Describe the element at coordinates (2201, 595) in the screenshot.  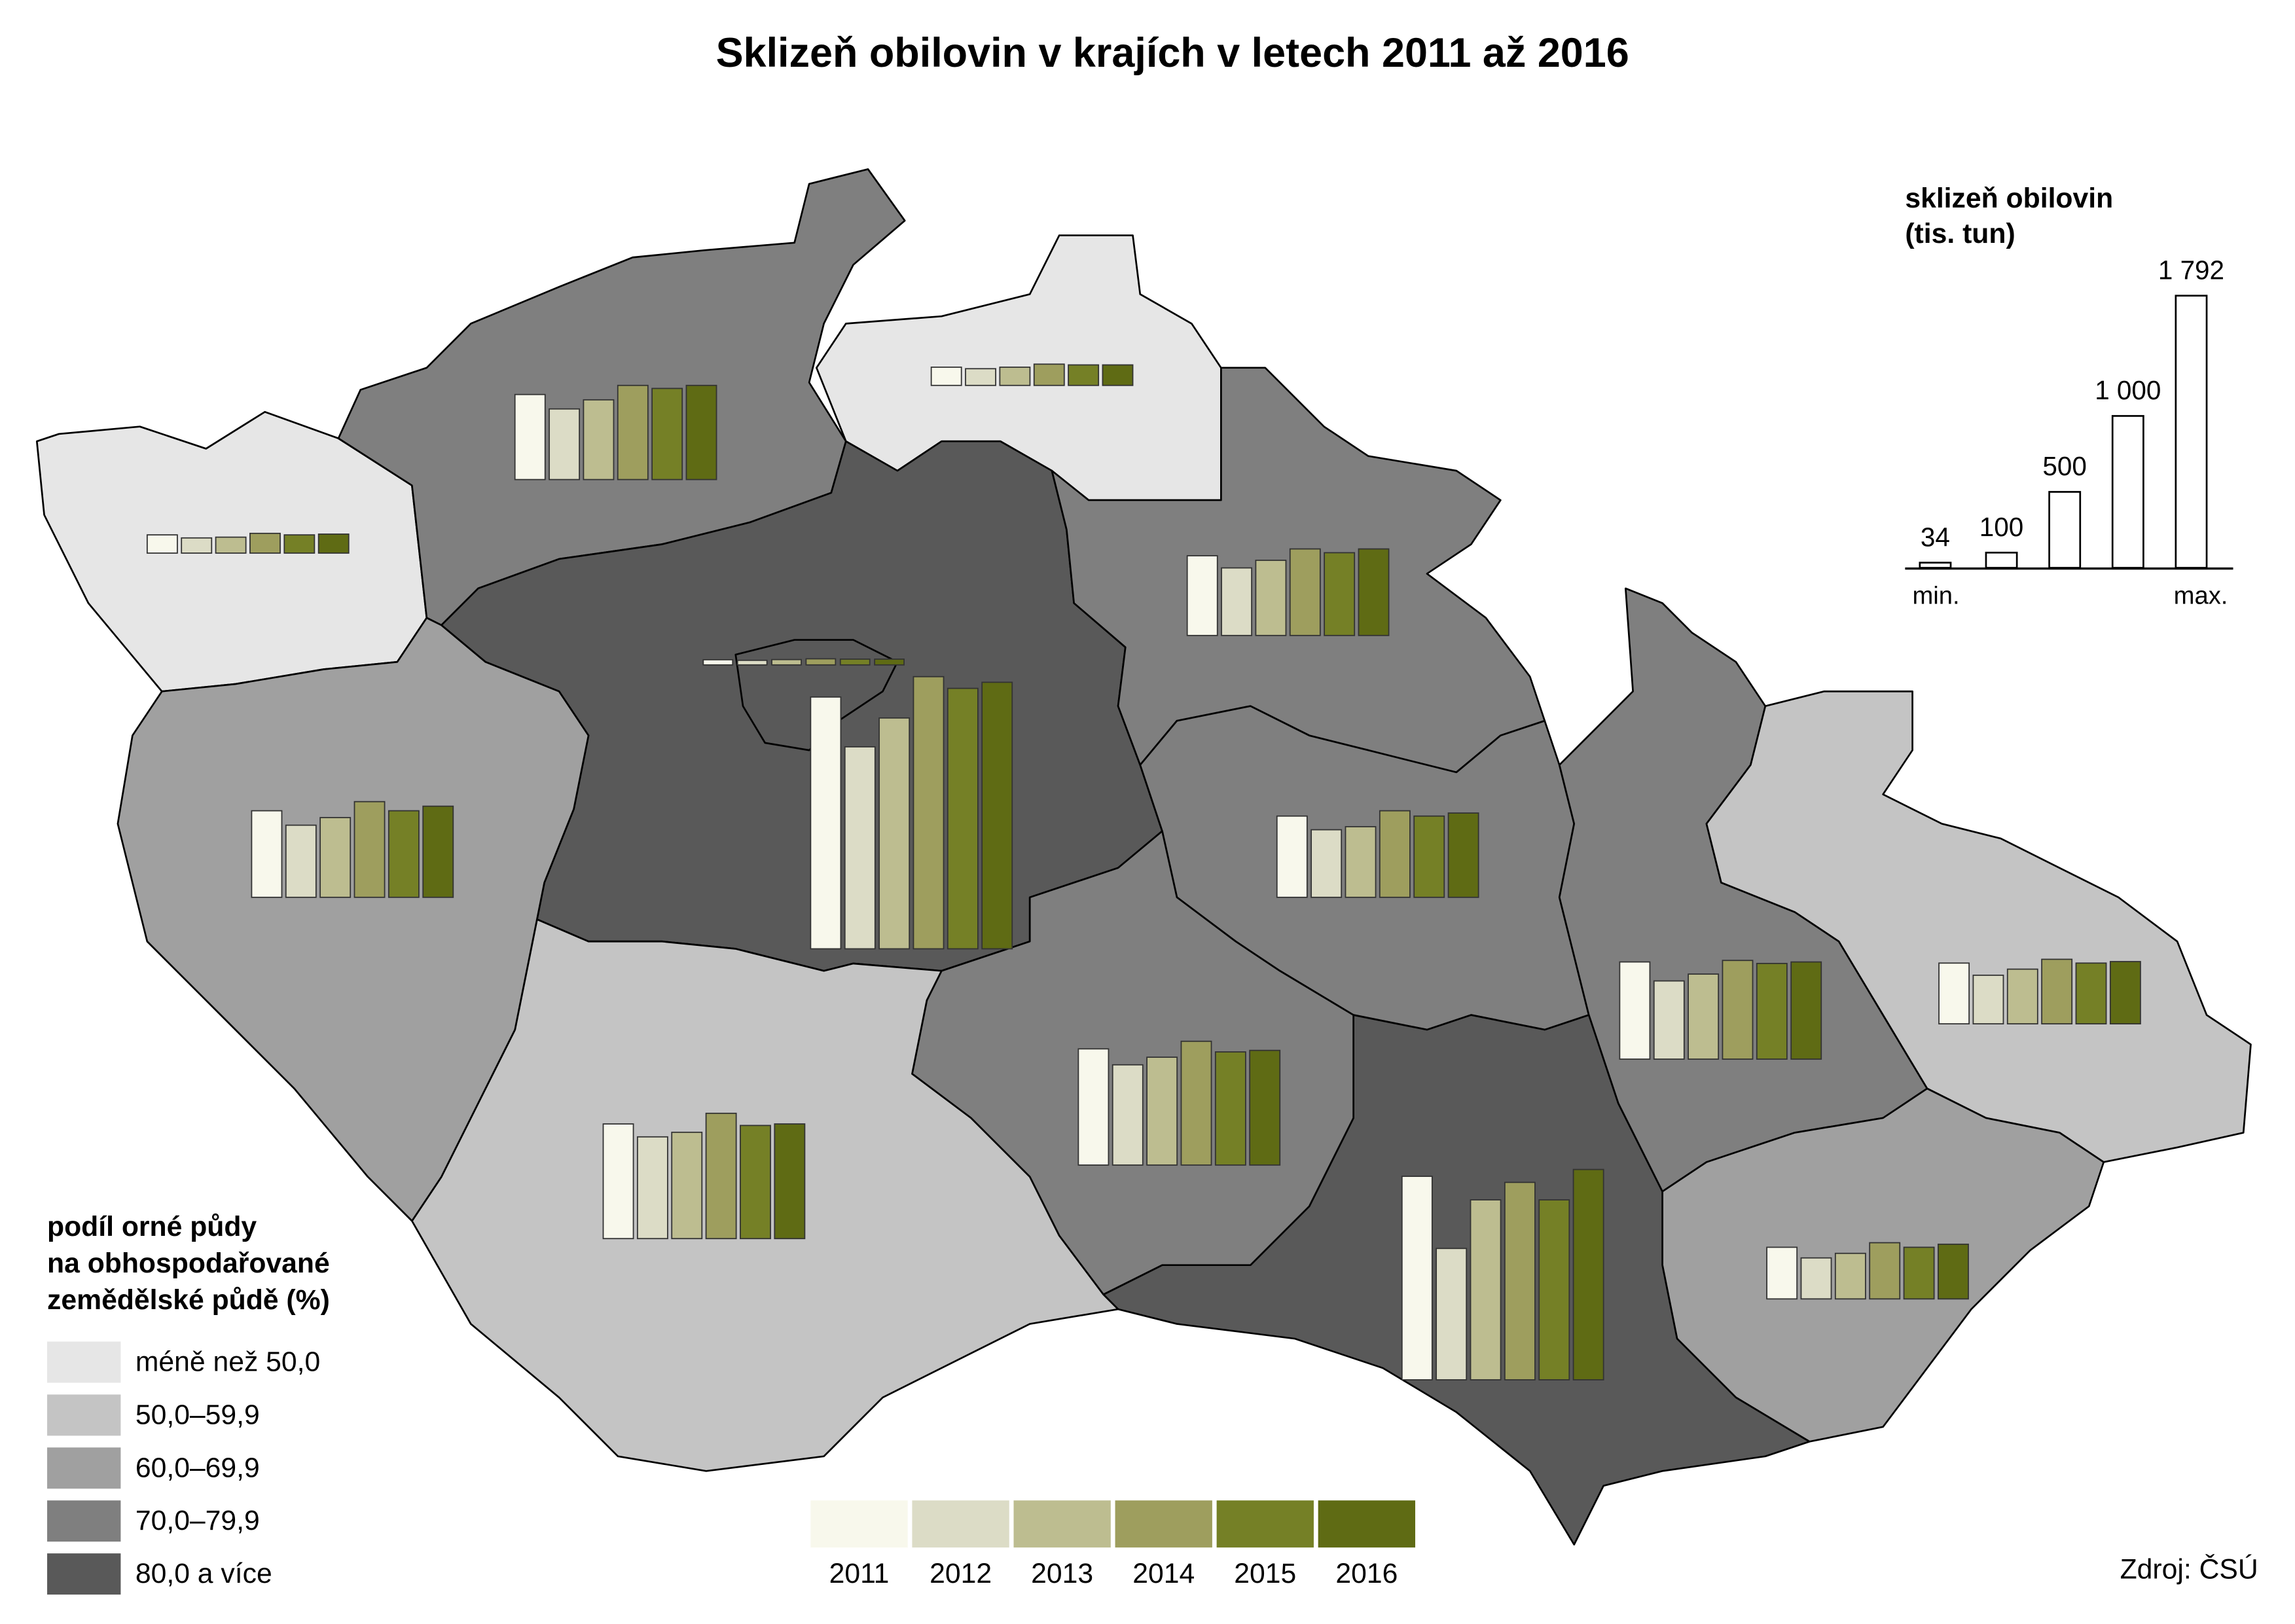
I see `scale-max: max.` at that location.